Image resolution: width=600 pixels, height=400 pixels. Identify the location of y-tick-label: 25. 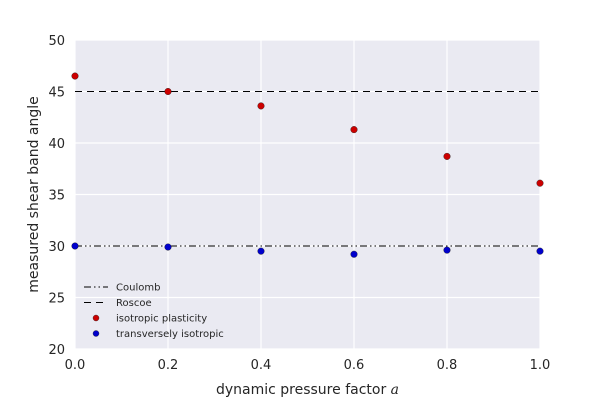
(56, 299).